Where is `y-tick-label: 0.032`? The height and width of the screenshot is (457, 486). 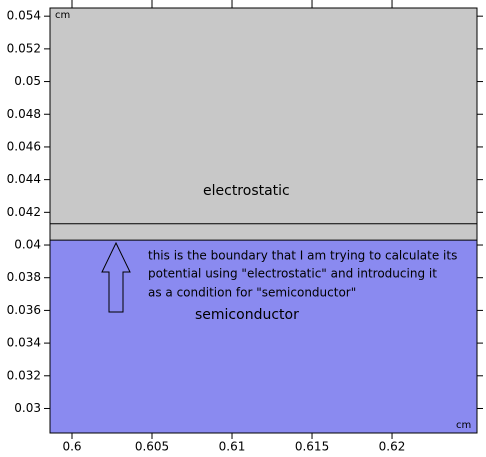 y-tick-label: 0.032 is located at coordinates (24, 375).